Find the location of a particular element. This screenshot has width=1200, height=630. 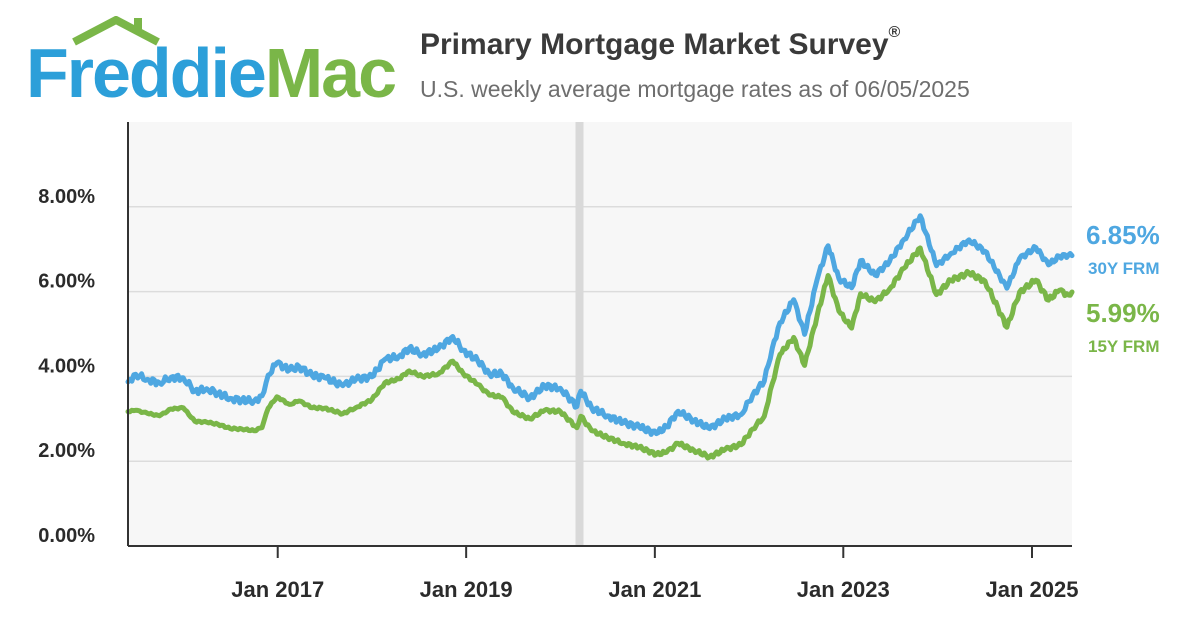

x-tick-label: Jan 2017 is located at coordinates (277, 589).